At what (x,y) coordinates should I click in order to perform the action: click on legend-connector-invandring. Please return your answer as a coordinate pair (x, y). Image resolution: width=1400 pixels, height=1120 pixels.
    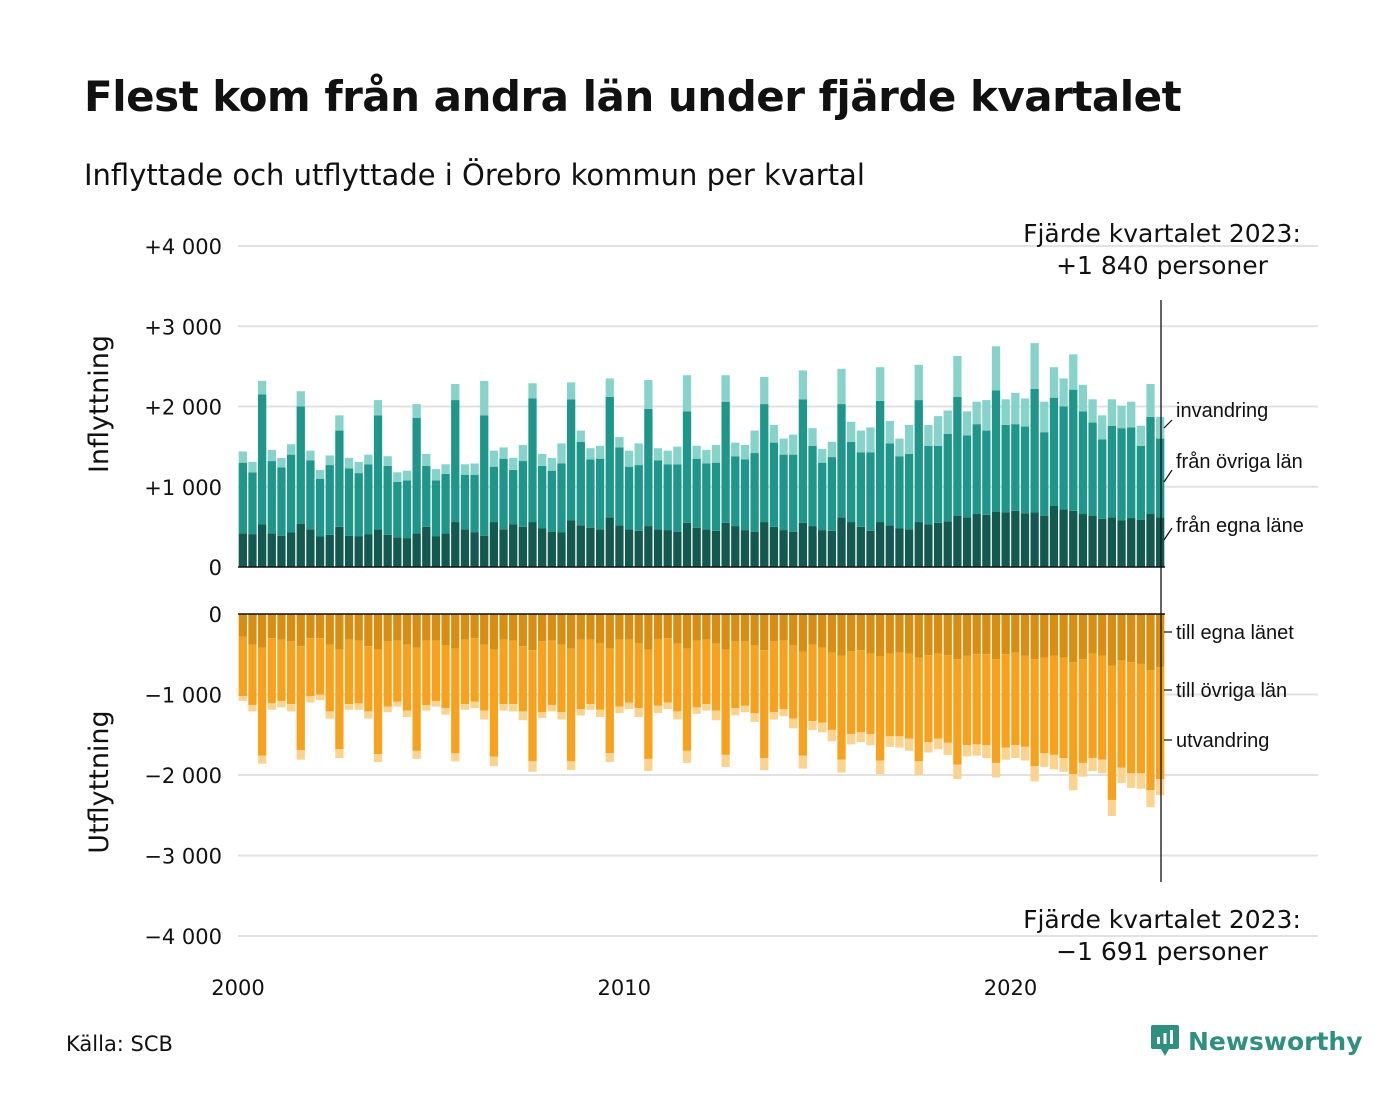
    Looking at the image, I should click on (1168, 424).